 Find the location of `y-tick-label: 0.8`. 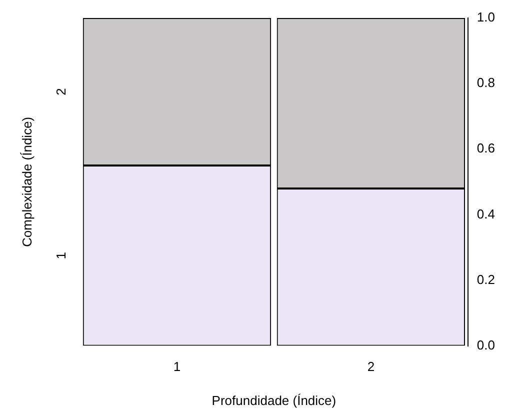

y-tick-label: 0.8 is located at coordinates (486, 82).